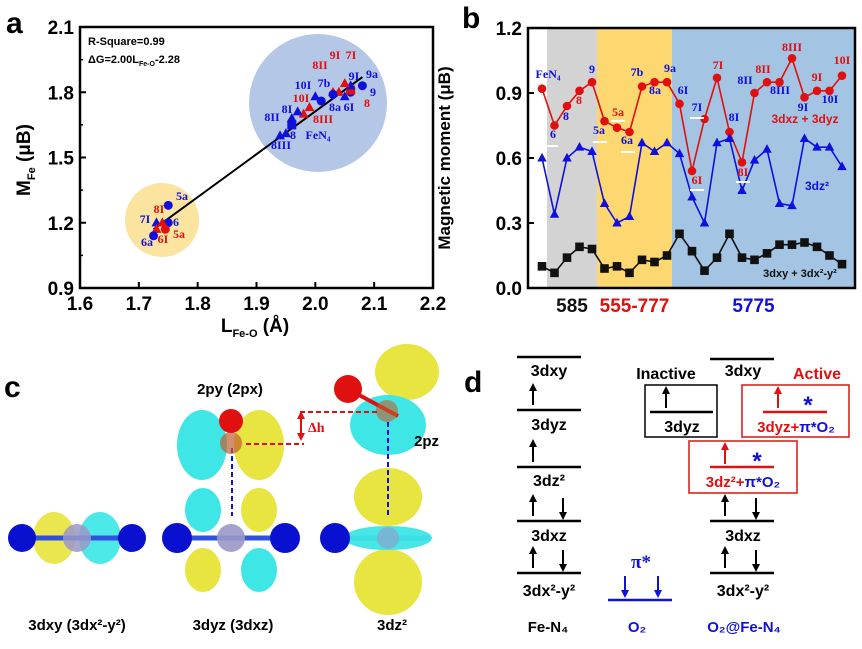  I want to click on y-tick-label-b: 0.0, so click(509, 289).